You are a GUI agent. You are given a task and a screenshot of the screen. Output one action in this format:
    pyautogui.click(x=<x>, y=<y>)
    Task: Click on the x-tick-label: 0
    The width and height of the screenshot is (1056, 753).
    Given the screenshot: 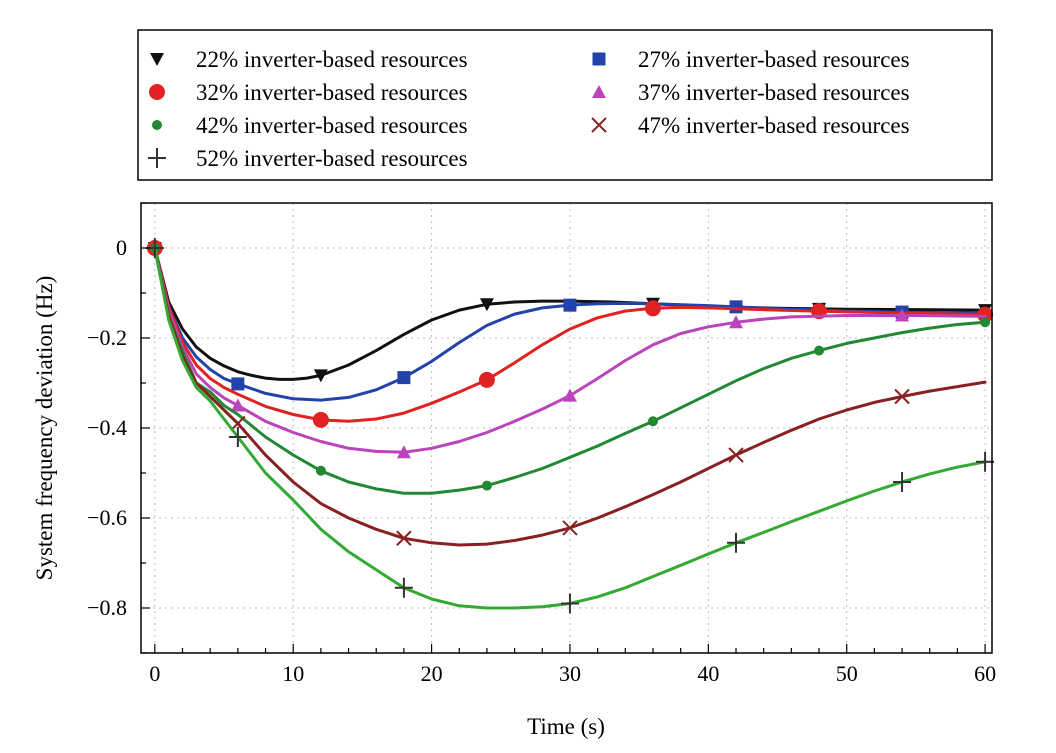 What is the action you would take?
    pyautogui.click(x=154, y=673)
    